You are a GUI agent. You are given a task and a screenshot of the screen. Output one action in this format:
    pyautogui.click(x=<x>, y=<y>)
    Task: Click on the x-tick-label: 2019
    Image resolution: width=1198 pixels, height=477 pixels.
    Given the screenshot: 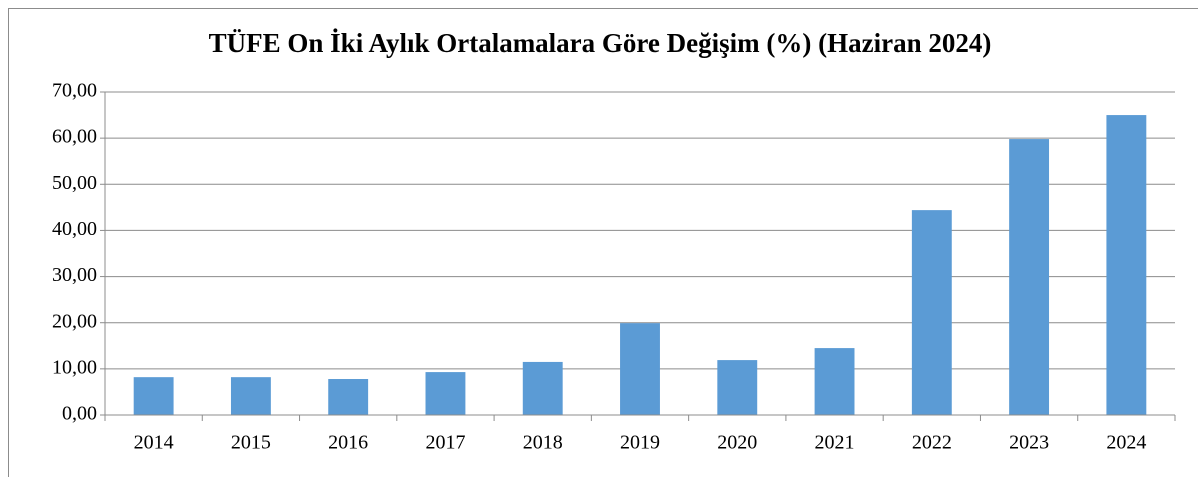 What is the action you would take?
    pyautogui.click(x=640, y=443)
    